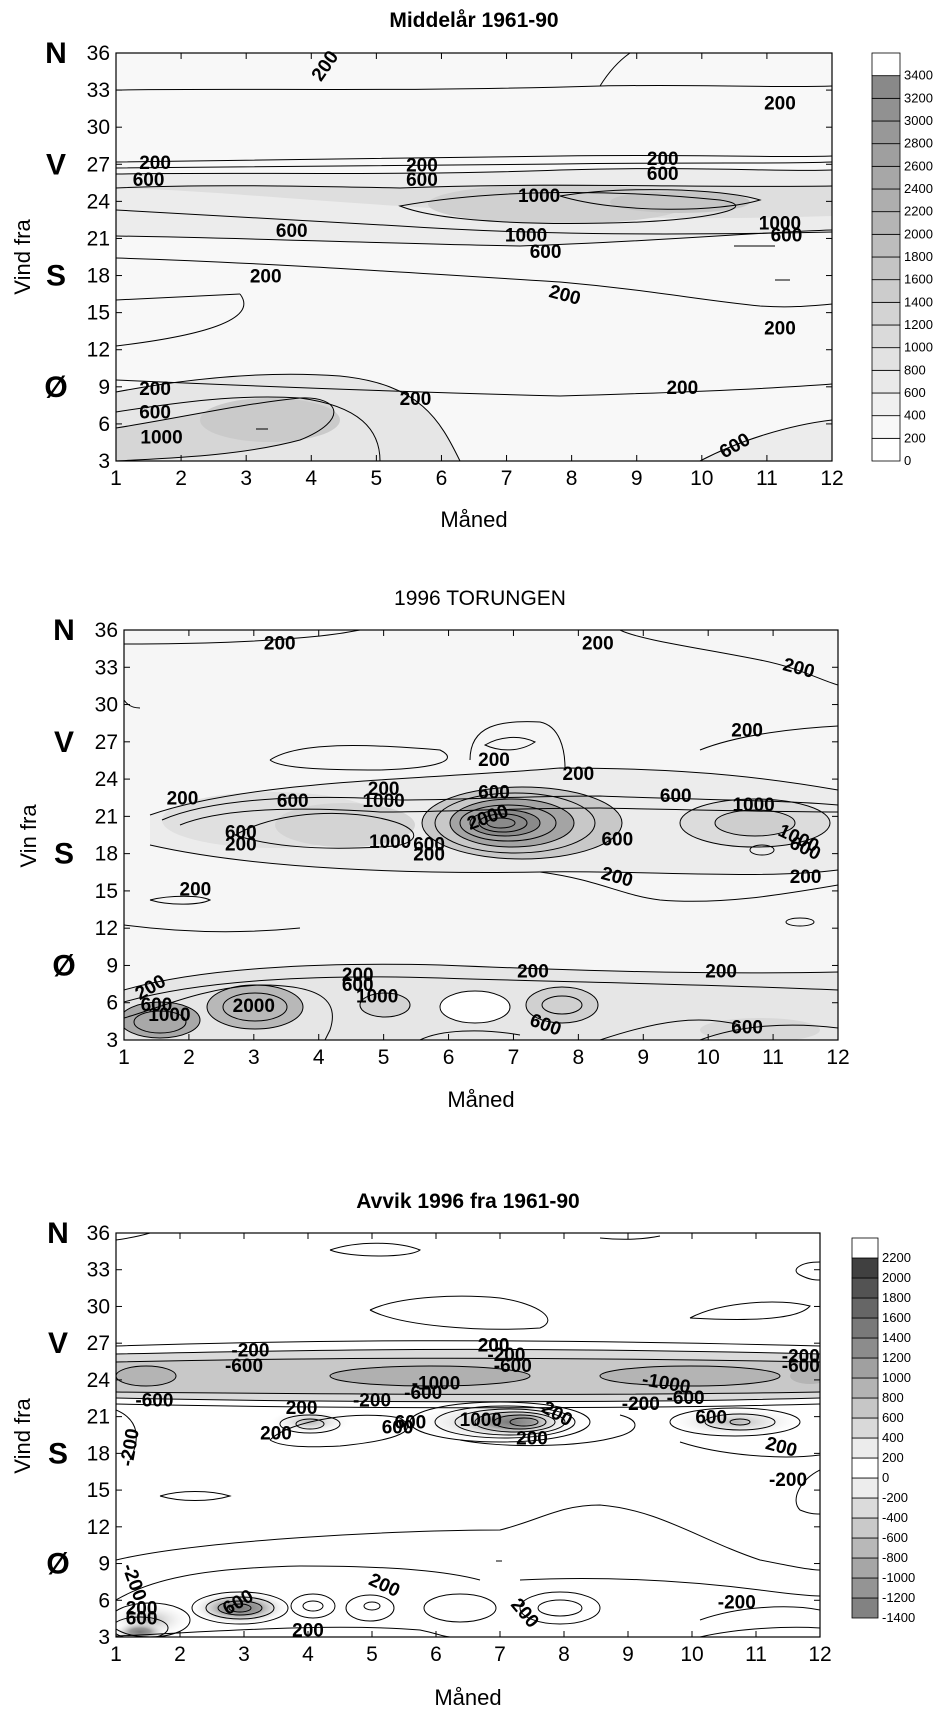  What do you see at coordinates (63, 798) in the screenshot?
I see `chart2-direction-labels: N V S Ø` at bounding box center [63, 798].